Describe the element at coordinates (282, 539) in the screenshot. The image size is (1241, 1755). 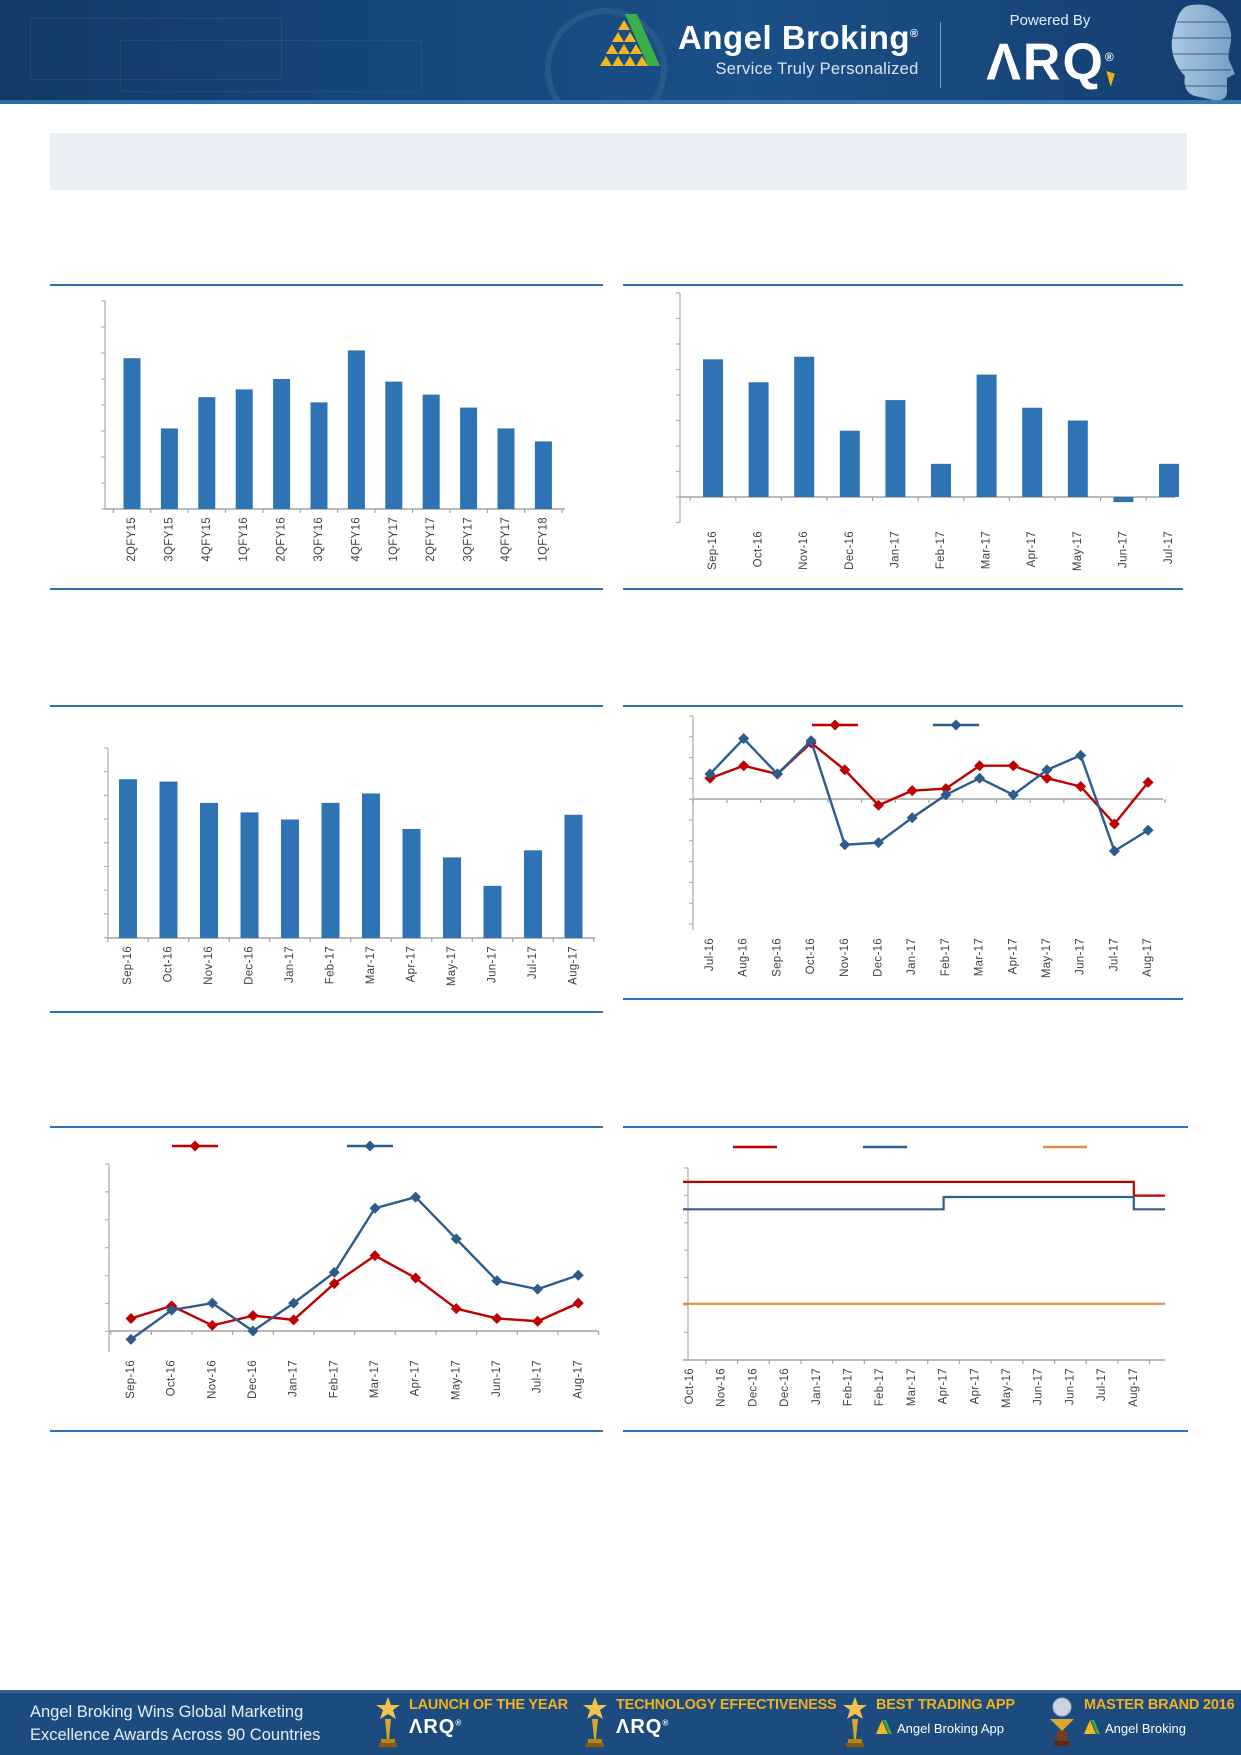
I see `x-axis-label: 2QFY16` at that location.